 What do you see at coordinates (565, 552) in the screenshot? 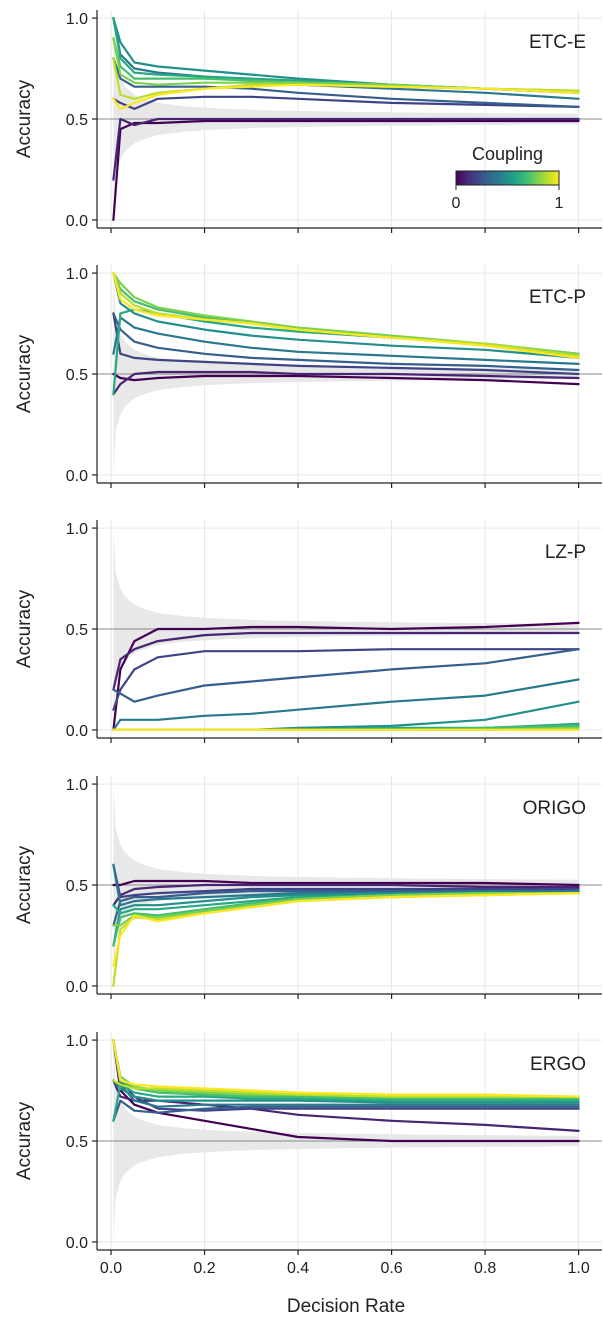
I see `panel-title: LZ-P` at bounding box center [565, 552].